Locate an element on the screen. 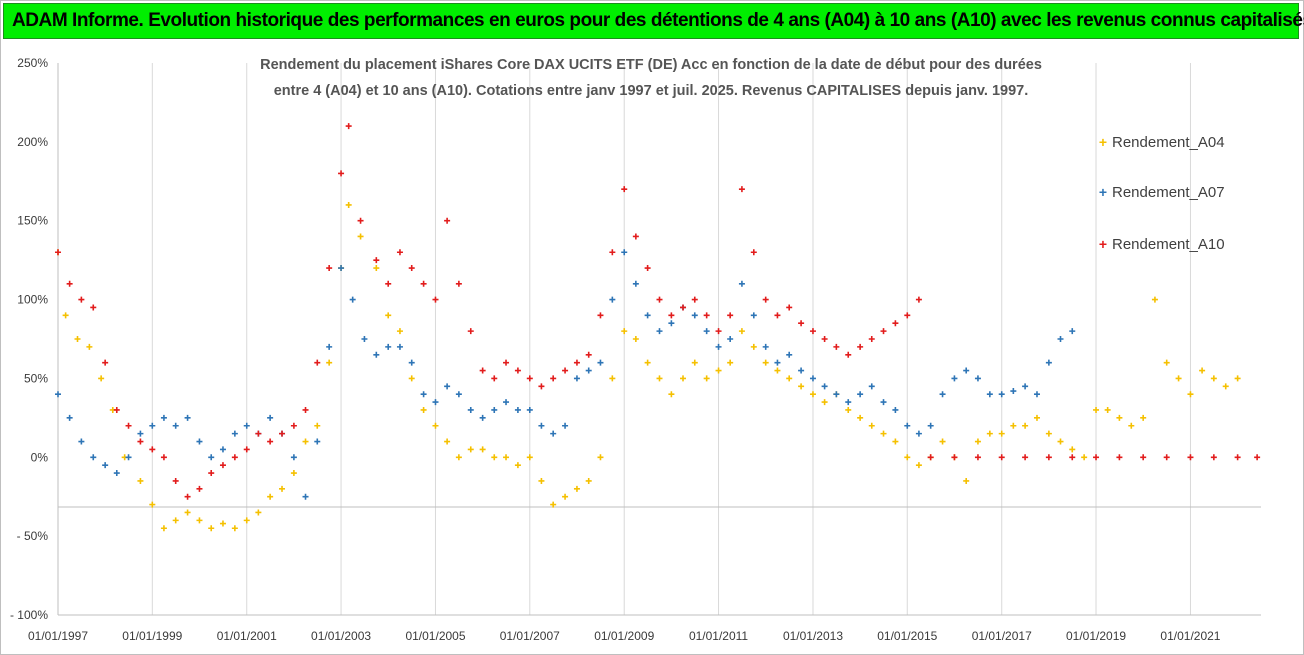  x-tick-label: 01/01/2013 is located at coordinates (813, 636).